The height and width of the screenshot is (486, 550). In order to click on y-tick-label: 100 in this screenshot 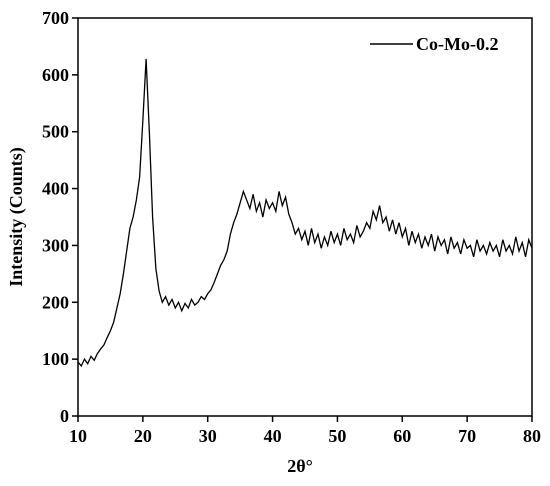, I will do `click(55, 359)`.